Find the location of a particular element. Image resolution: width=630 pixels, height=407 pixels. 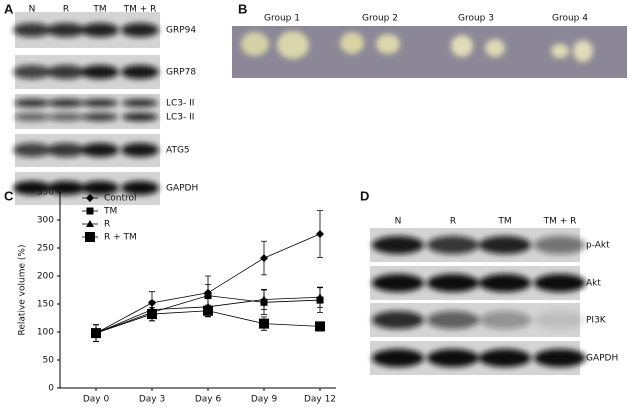

panel-label: B is located at coordinates (242, 8).